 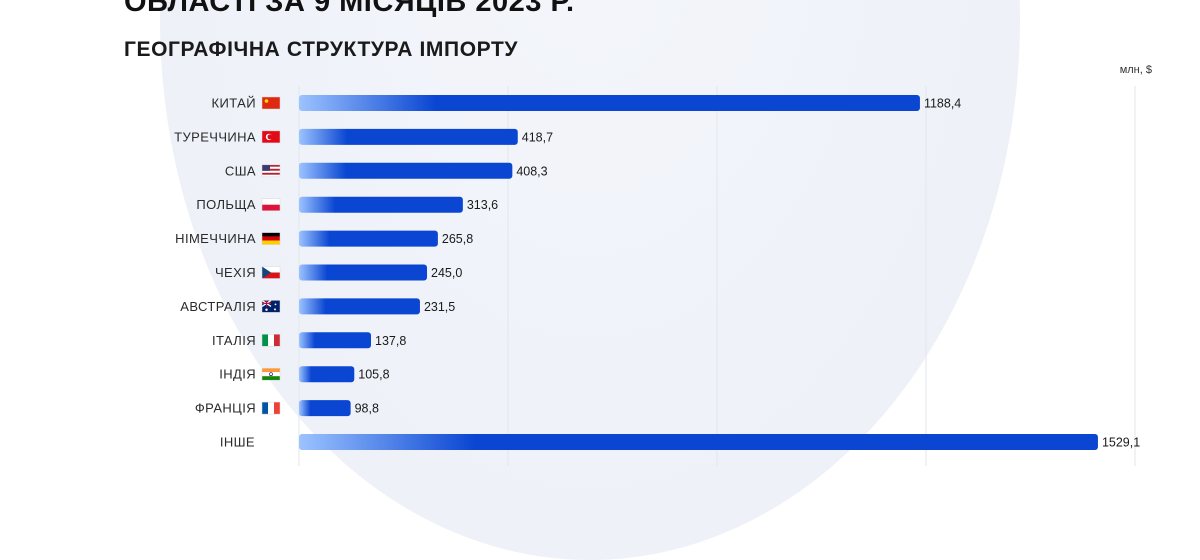 I want to click on bar-row: ПОЛЬЩА 313,6, so click(x=347, y=204).